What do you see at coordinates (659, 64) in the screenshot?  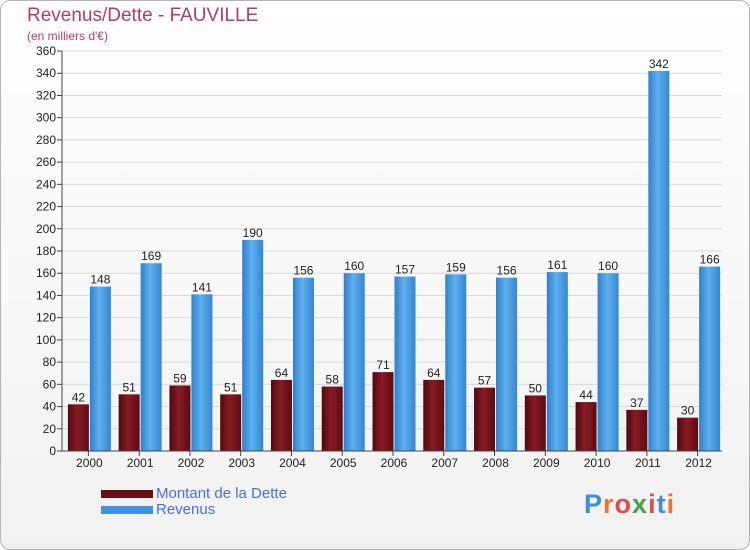 I see `data-label-revenus: 342` at bounding box center [659, 64].